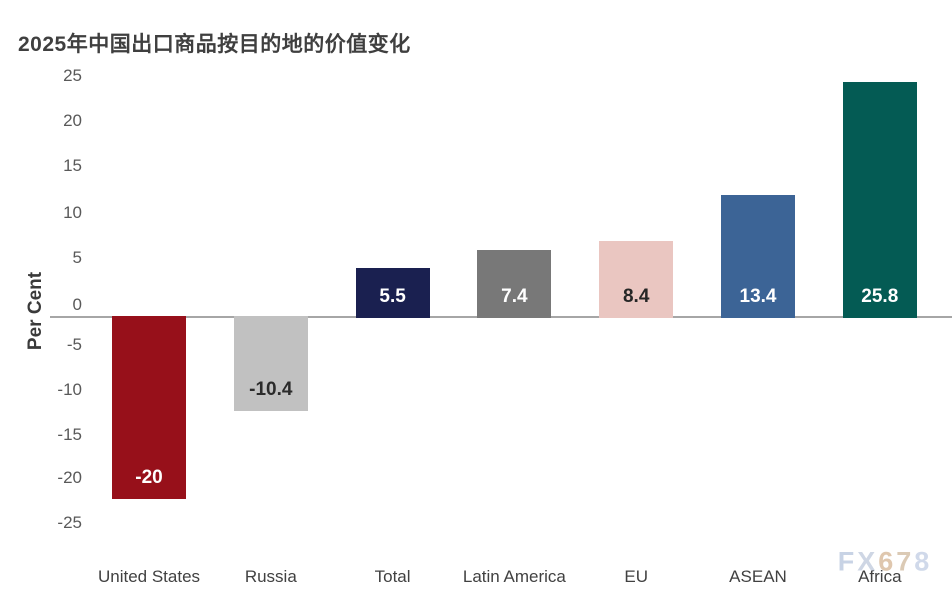 The height and width of the screenshot is (599, 952). I want to click on x-tick-label: Latin America, so click(514, 576).